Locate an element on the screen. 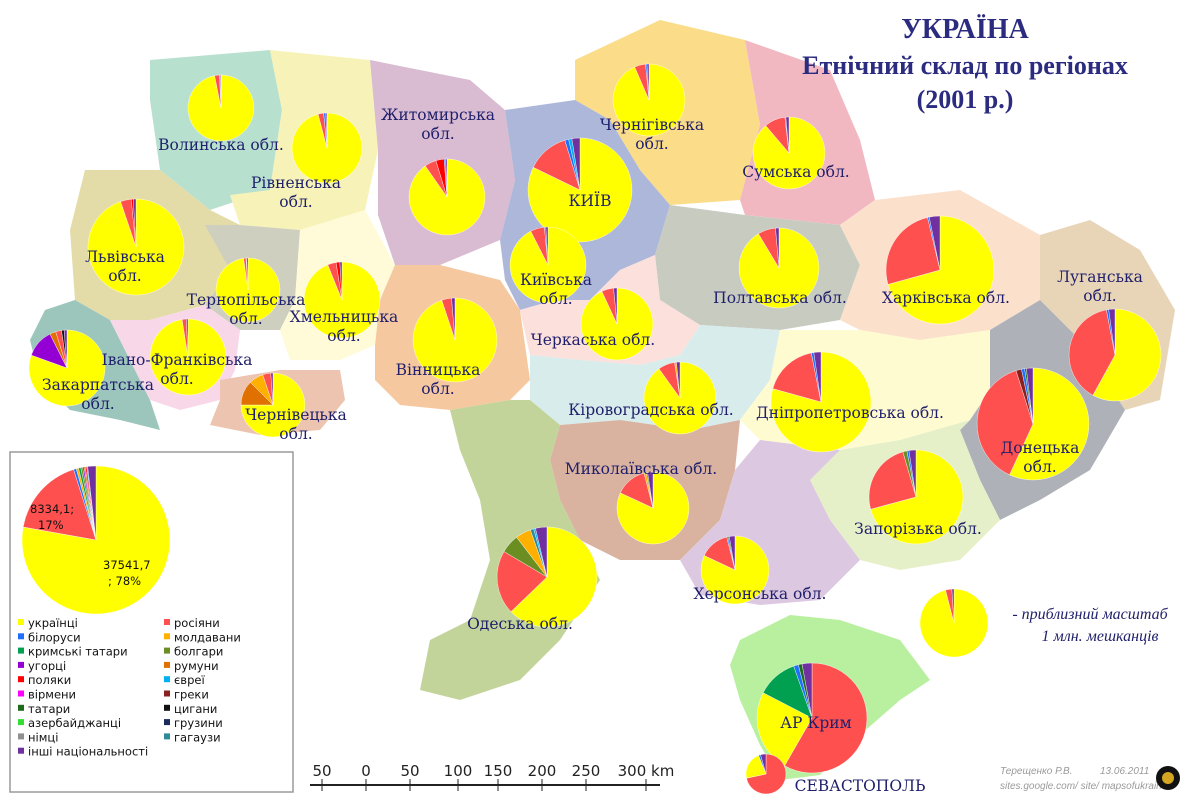 The width and height of the screenshot is (1200, 805). credit-author: Терещенко Р.В. is located at coordinates (1036, 771).